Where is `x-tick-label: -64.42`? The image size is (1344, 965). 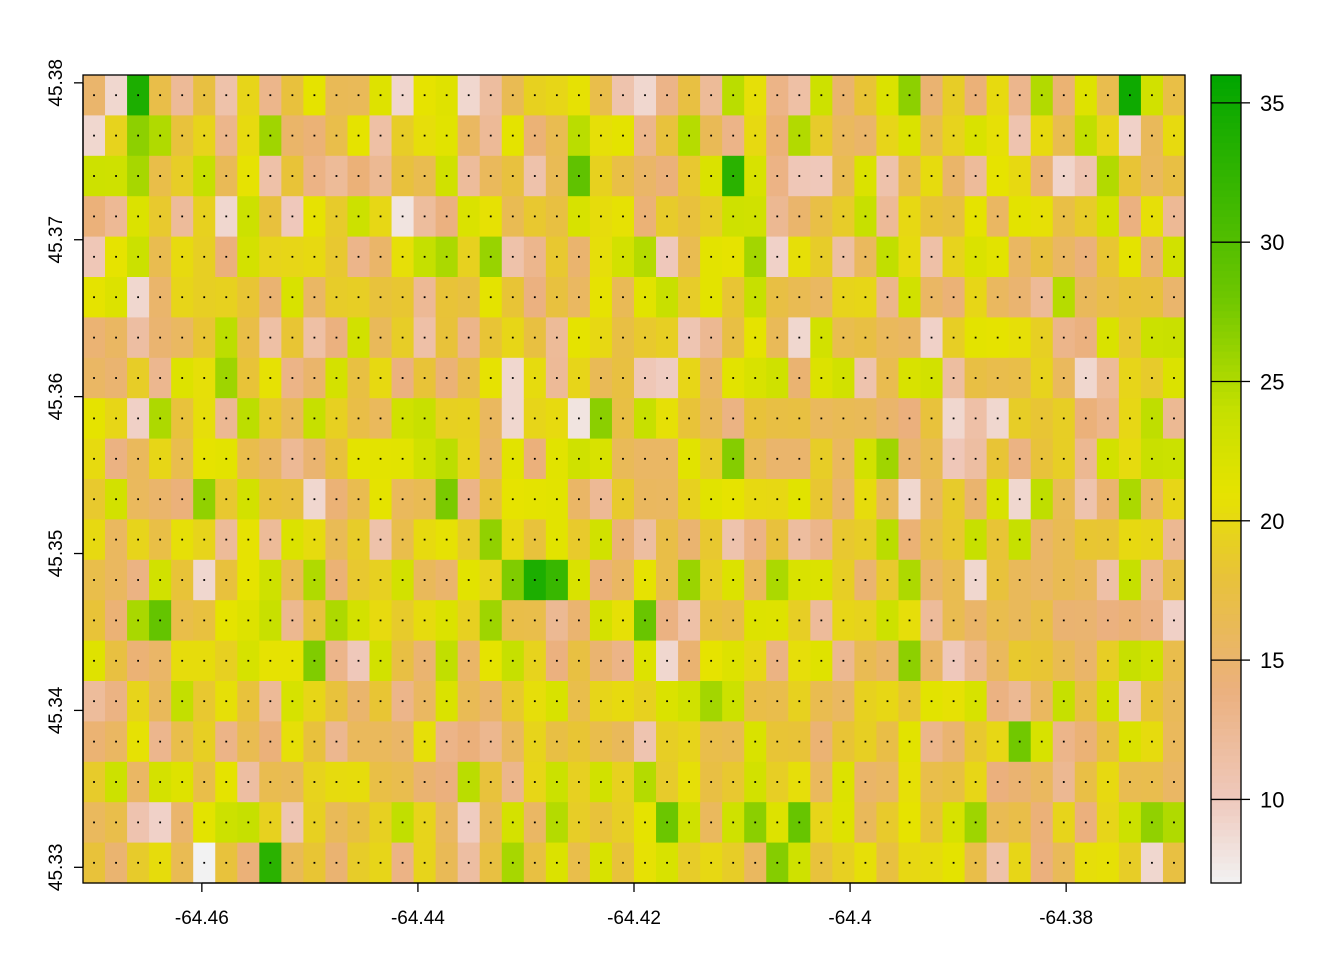
x-tick-label: -64.42 is located at coordinates (634, 918).